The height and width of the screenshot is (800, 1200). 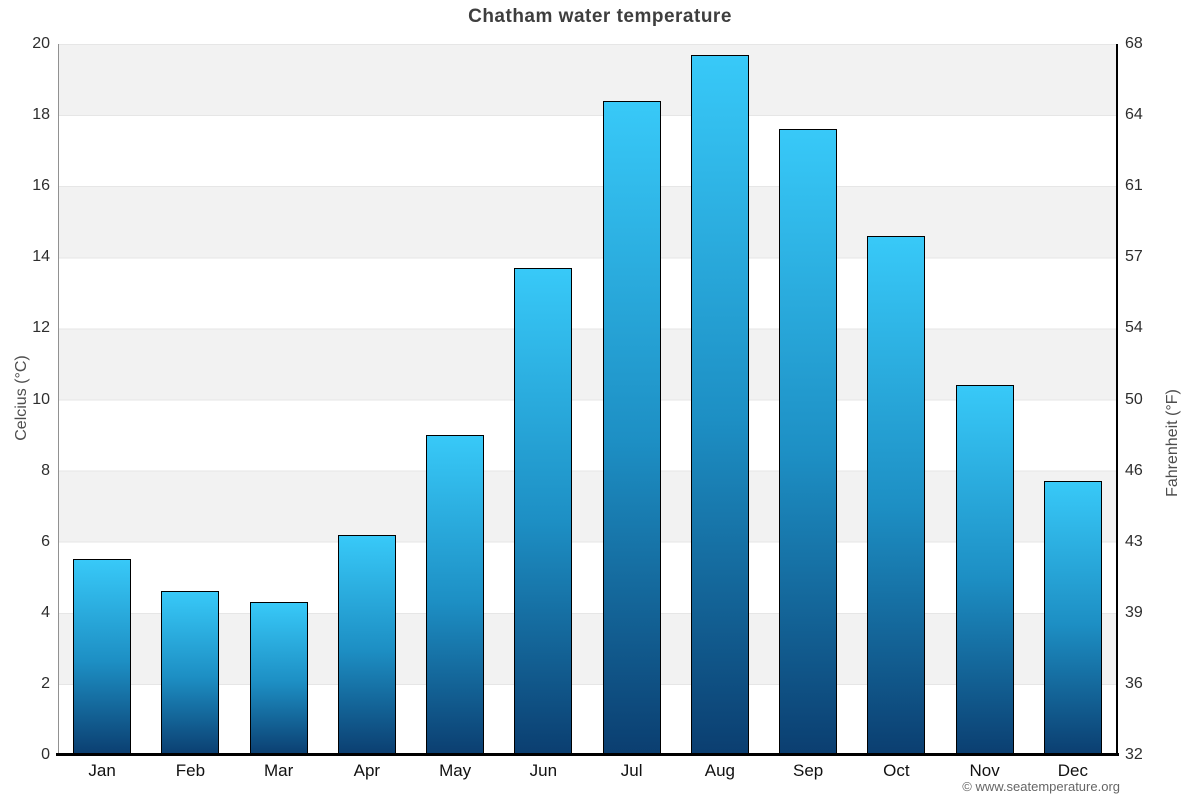 I want to click on month-label-jul: Jul, so click(x=631, y=770).